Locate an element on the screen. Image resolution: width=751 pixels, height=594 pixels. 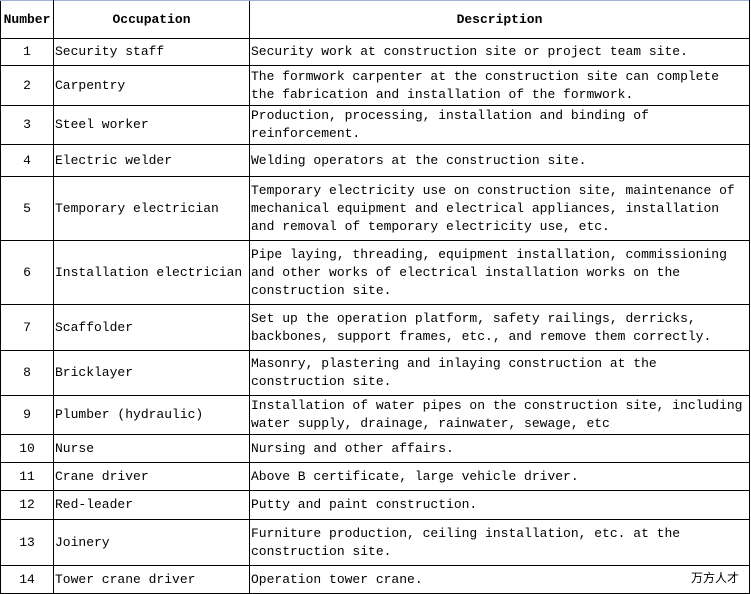
row-occupation: Plumber (hydraulic) is located at coordinates (151, 415).